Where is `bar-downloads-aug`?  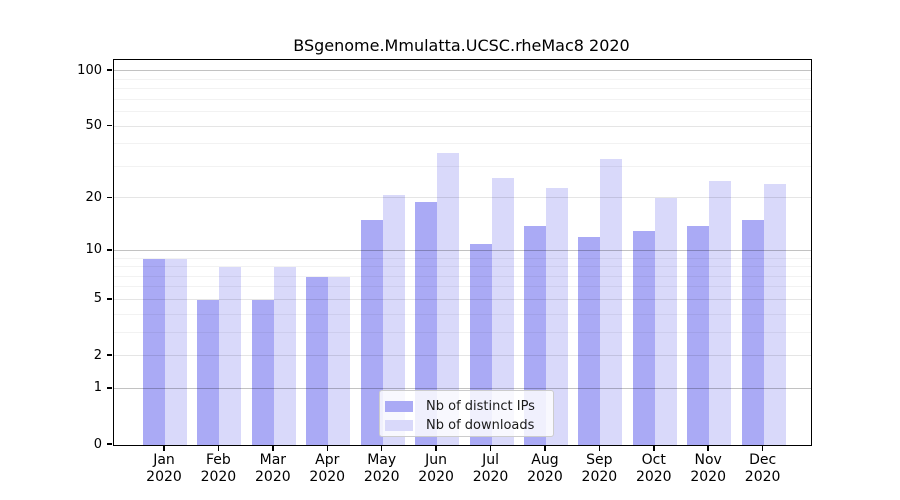
bar-downloads-aug is located at coordinates (556, 316).